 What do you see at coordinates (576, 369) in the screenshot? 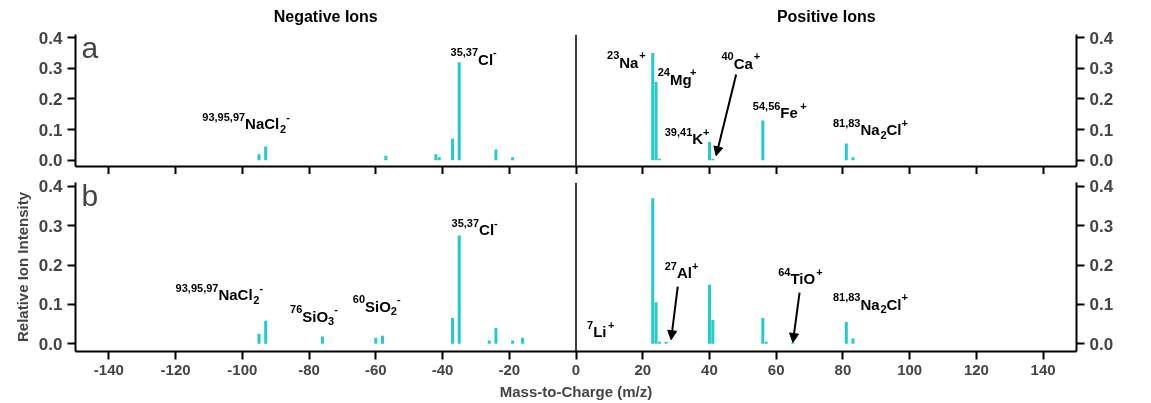
I see `x-tick-label: 0` at bounding box center [576, 369].